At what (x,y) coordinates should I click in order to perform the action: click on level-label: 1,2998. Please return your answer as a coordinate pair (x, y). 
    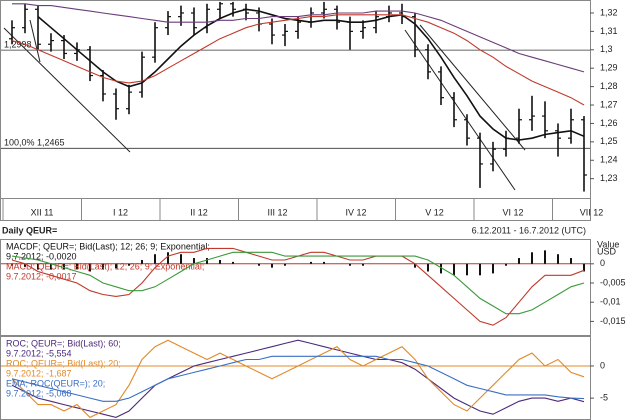
    Looking at the image, I should click on (18, 45).